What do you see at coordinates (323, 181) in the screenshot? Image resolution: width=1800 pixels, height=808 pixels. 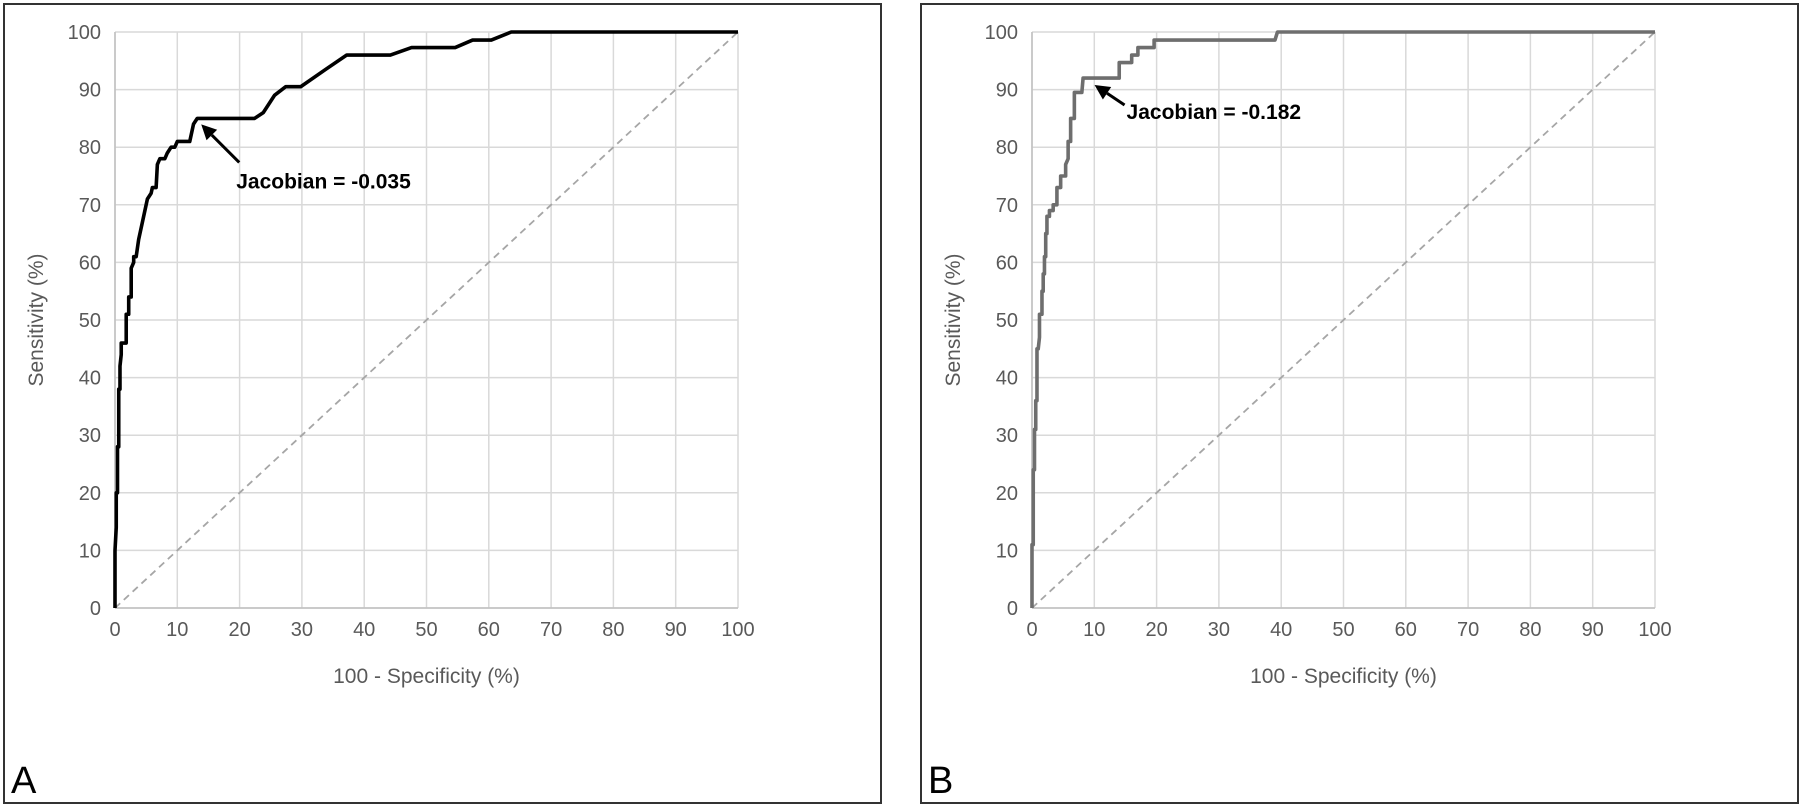 I see `annotation-label: Jacobian = -0.035` at bounding box center [323, 181].